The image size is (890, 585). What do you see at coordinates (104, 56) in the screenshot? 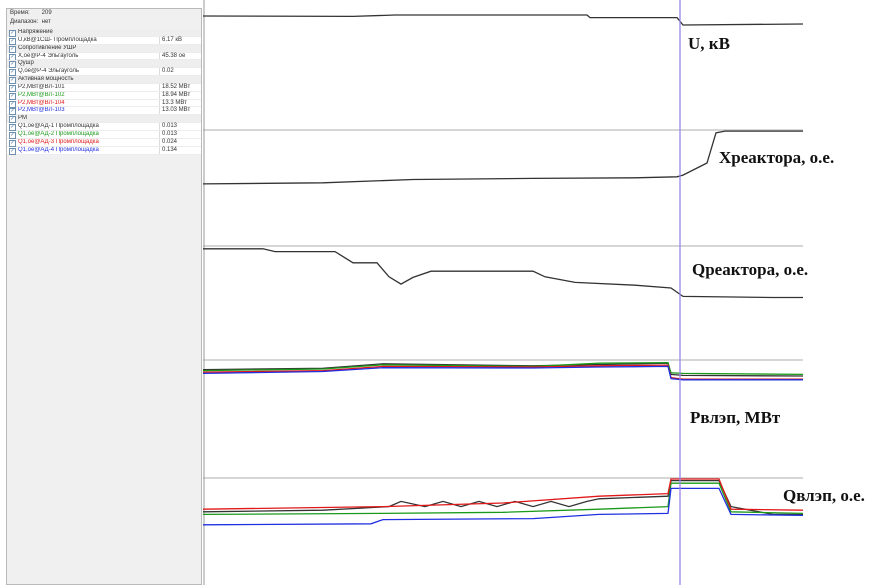
I see `signal-row: ✓ X,ое@Р-4 Эльгауголь 45.38 ое` at bounding box center [104, 56].